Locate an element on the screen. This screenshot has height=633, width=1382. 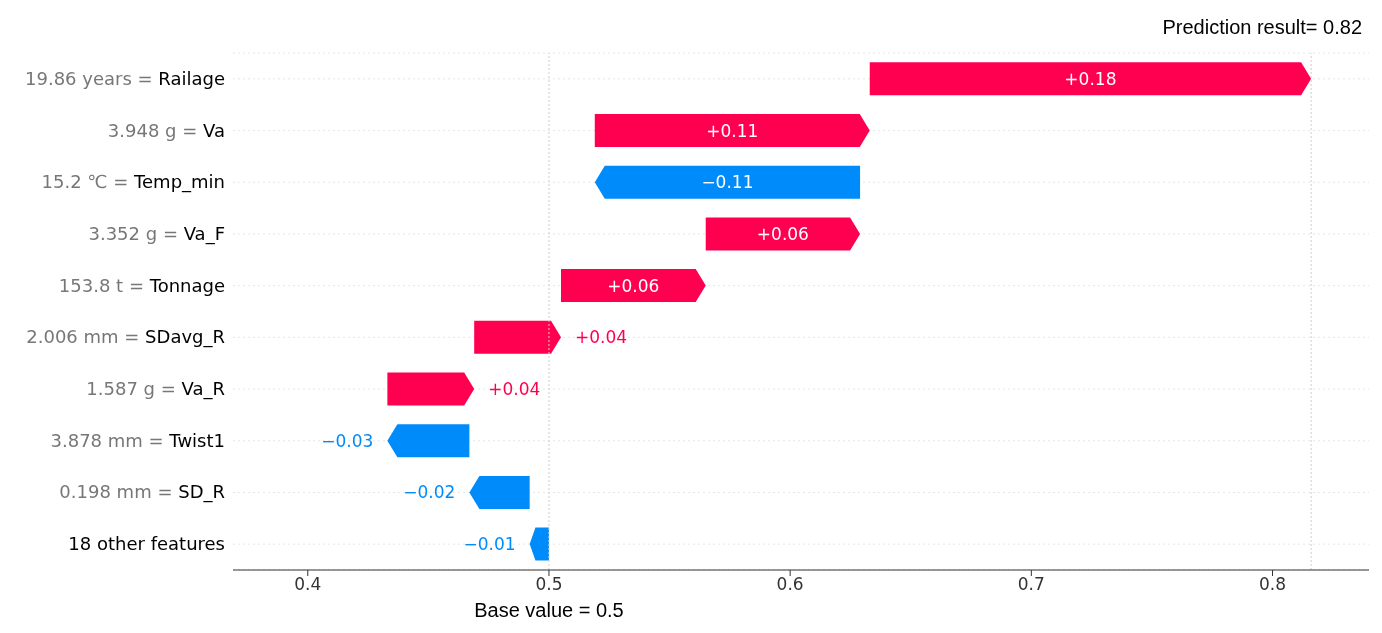
y-tick-label: 18 other features is located at coordinates (146, 544).